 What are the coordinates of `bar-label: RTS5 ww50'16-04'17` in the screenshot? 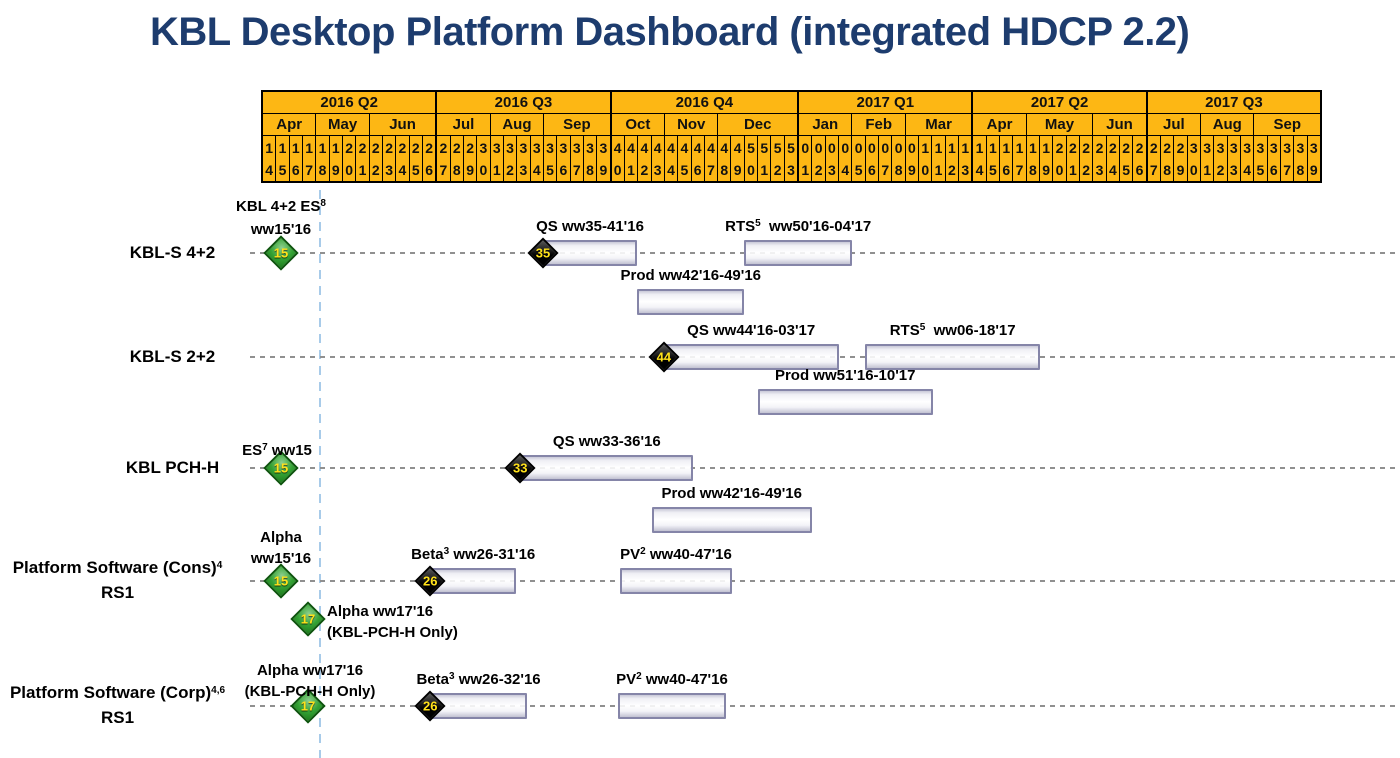 It's located at (798, 226).